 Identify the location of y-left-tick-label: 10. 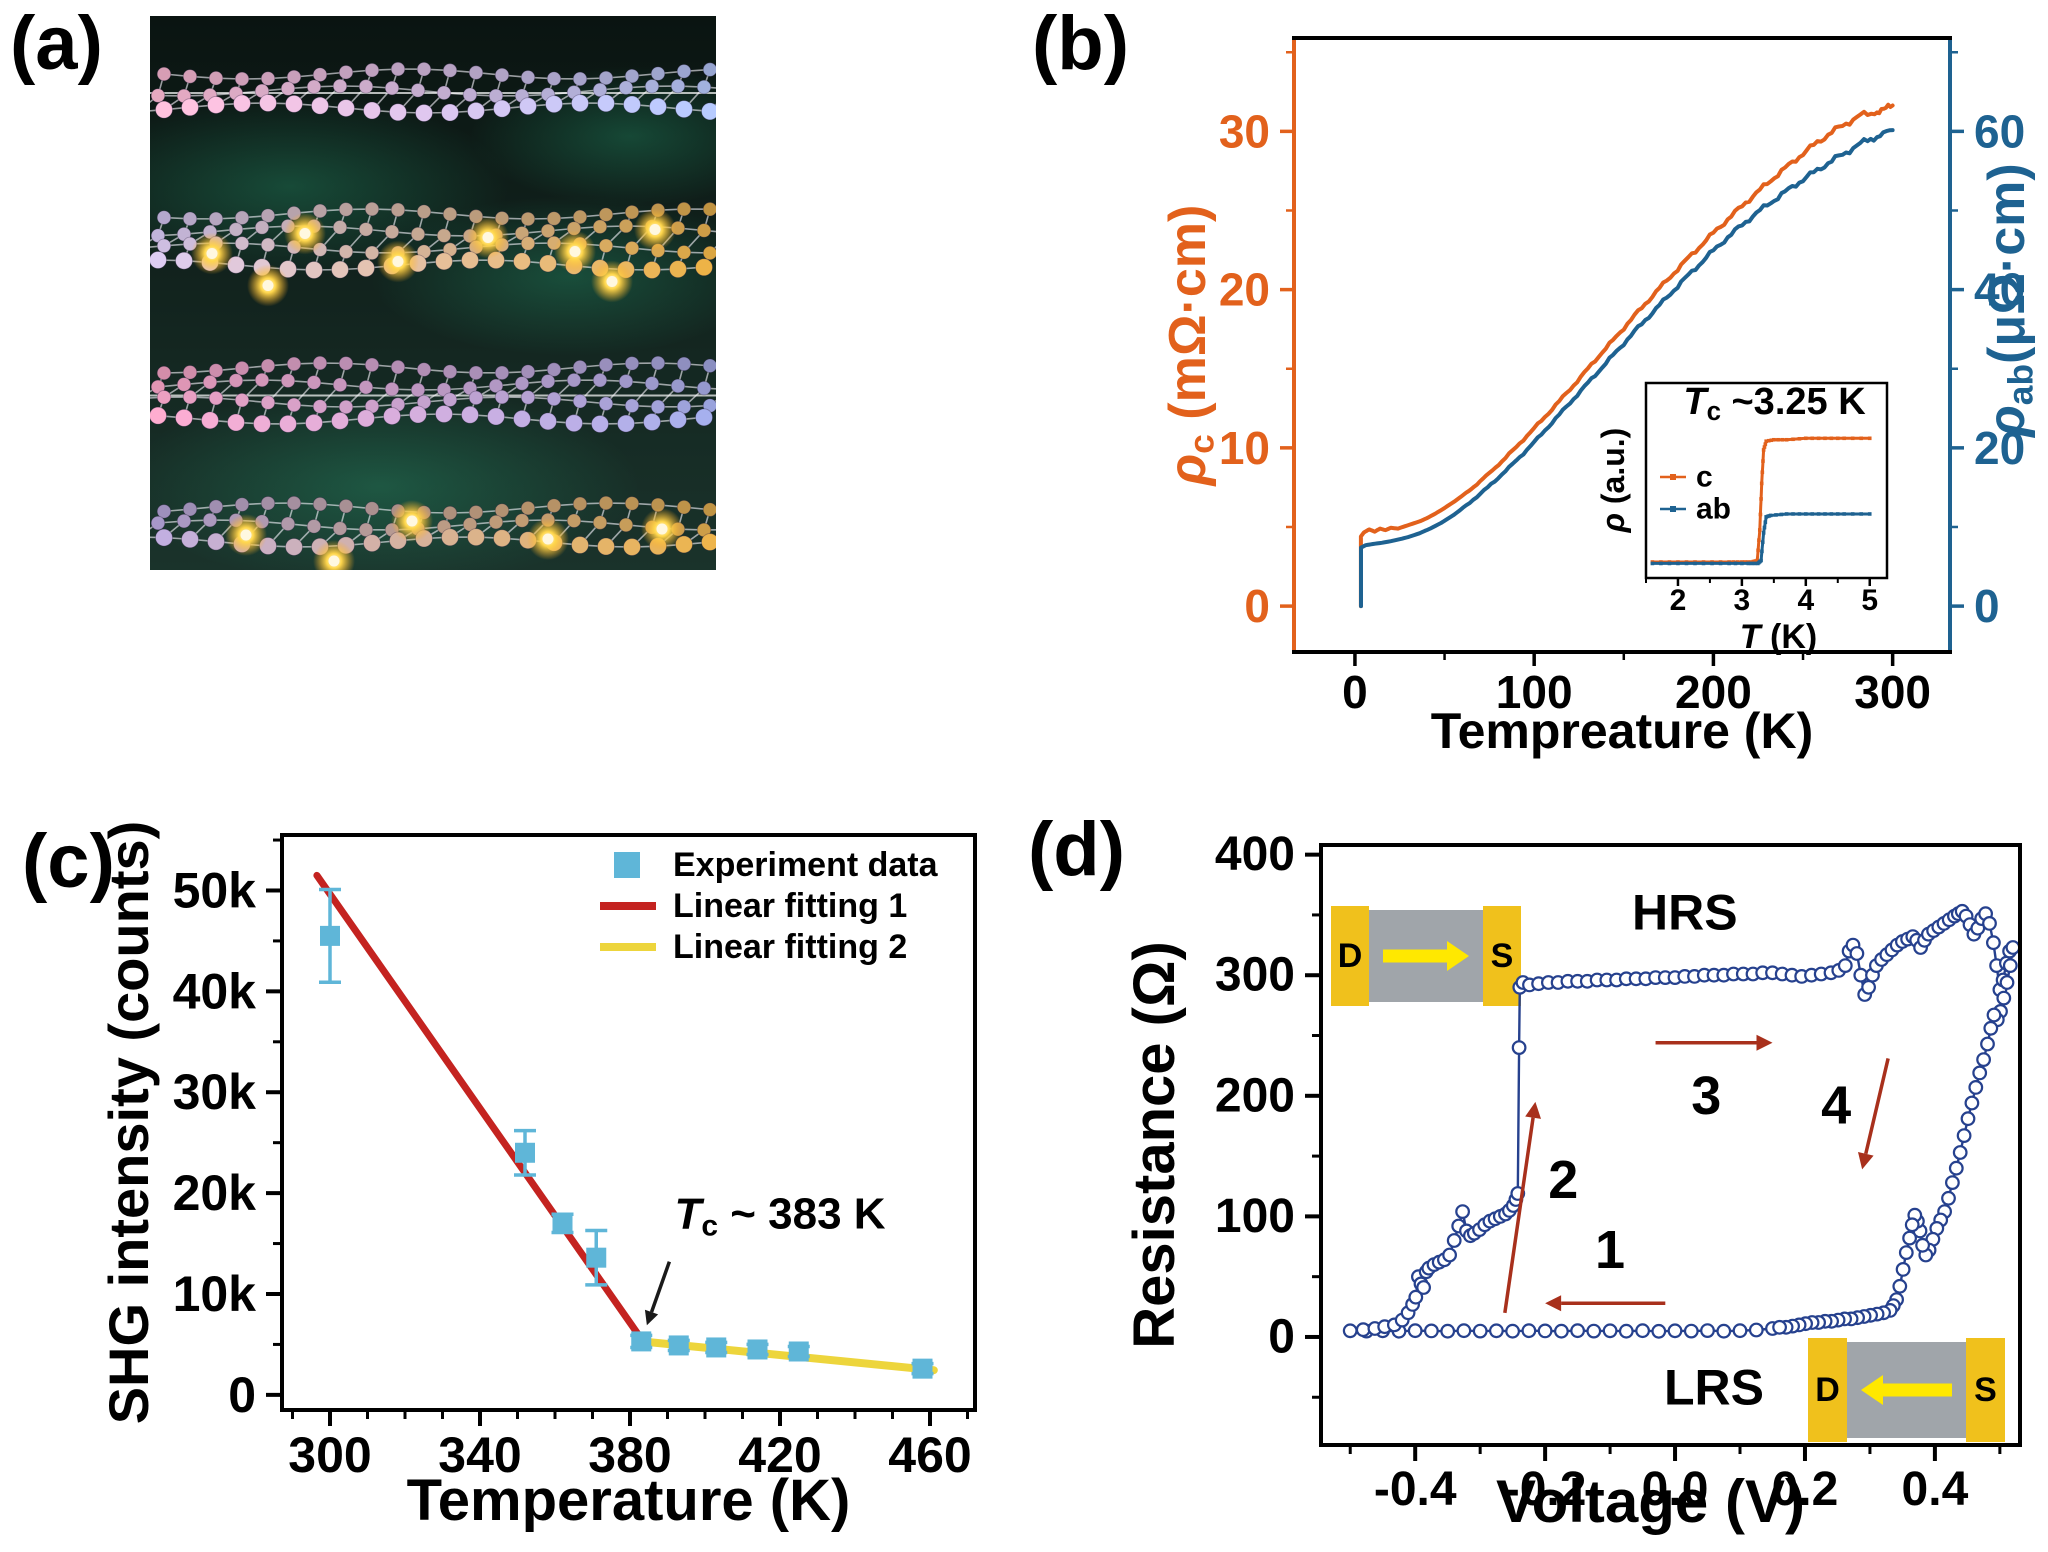
(1244, 448).